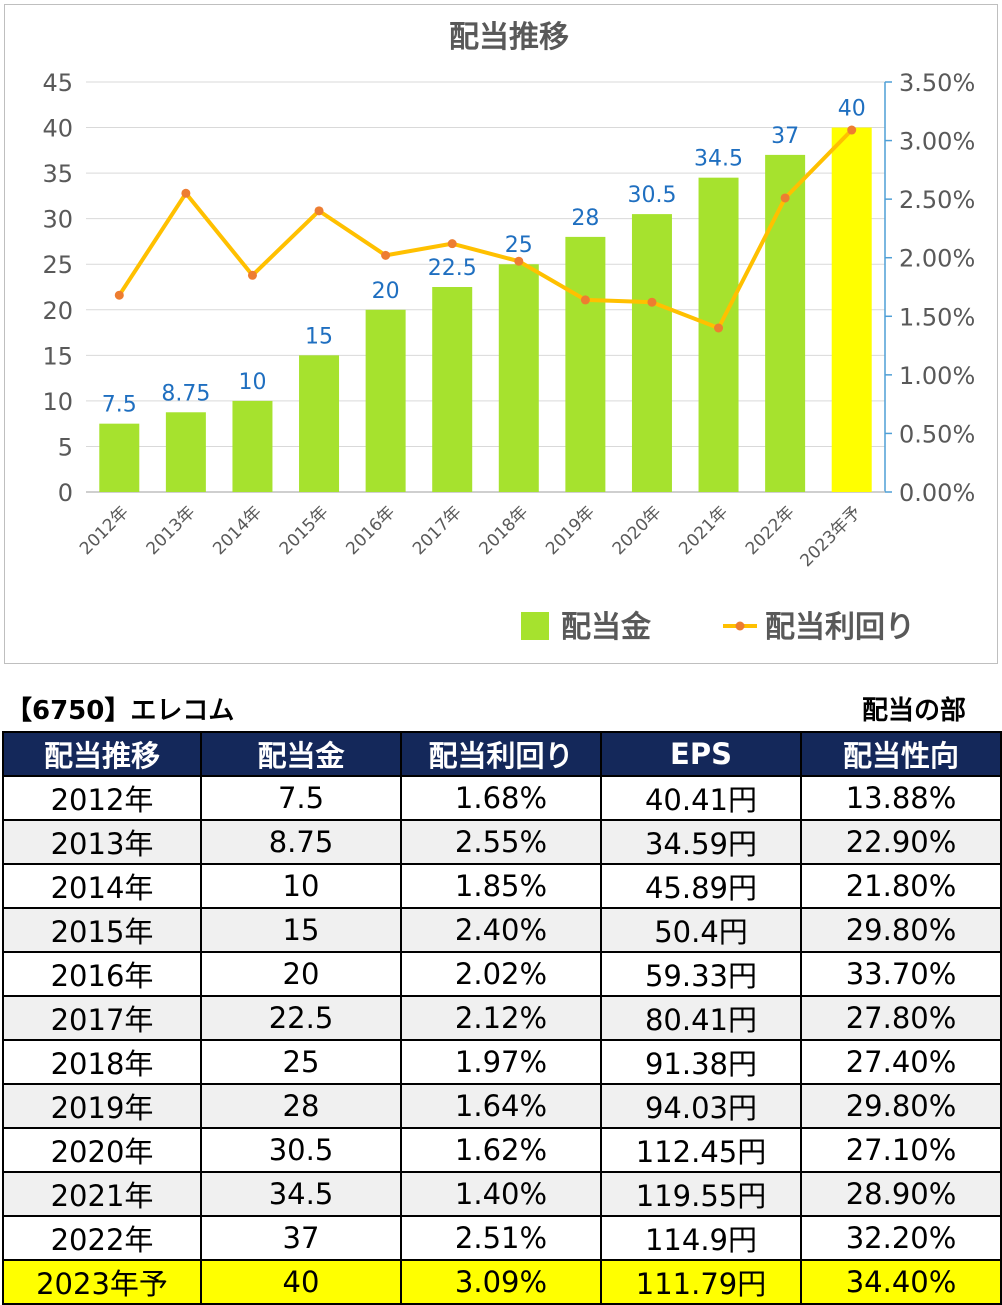 This screenshot has width=1002, height=1305. I want to click on x-tick-label: 2017年, so click(437, 530).